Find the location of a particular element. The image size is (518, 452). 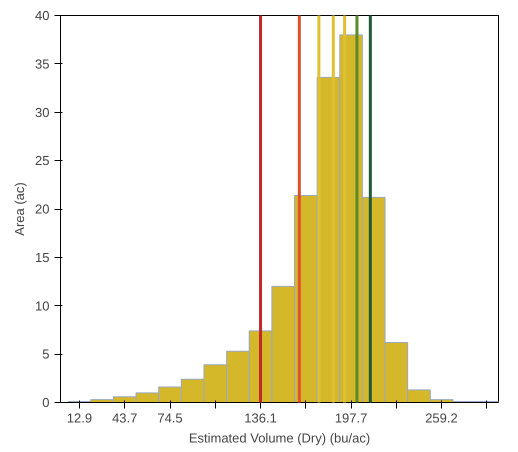

x-tick-label: 136.1 is located at coordinates (260, 418).